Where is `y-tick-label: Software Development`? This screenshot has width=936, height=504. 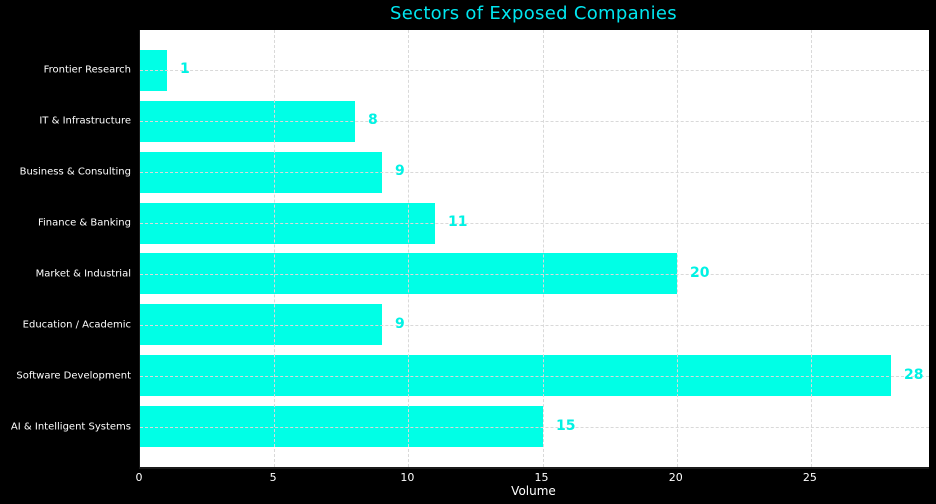 y-tick-label: Software Development is located at coordinates (73, 376).